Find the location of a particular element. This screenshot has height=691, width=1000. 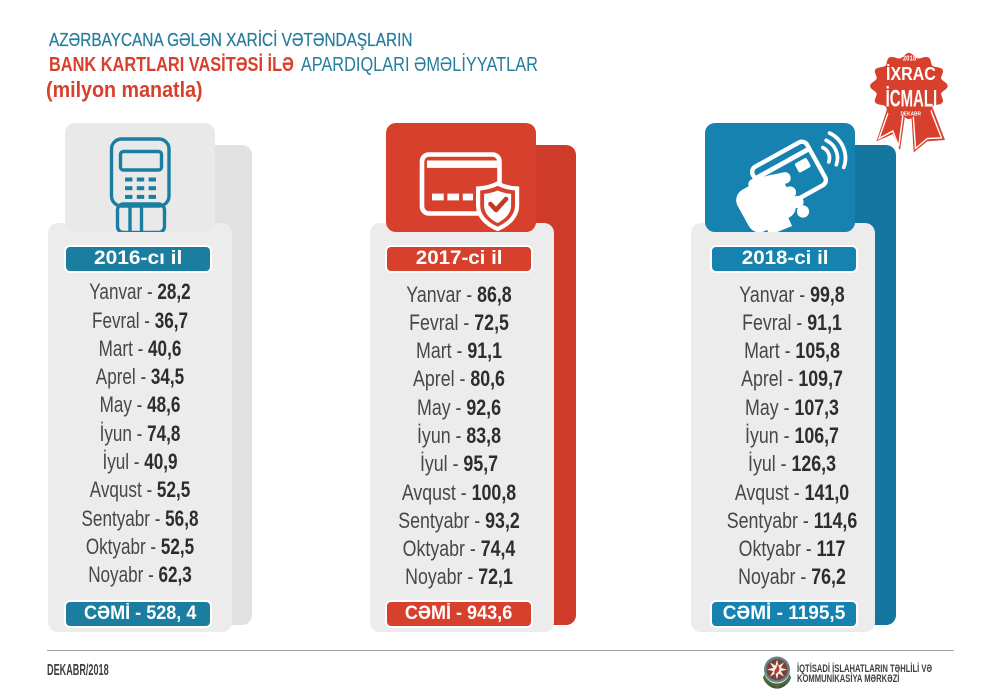

svg-text: 2018 is located at coordinates (910, 59).